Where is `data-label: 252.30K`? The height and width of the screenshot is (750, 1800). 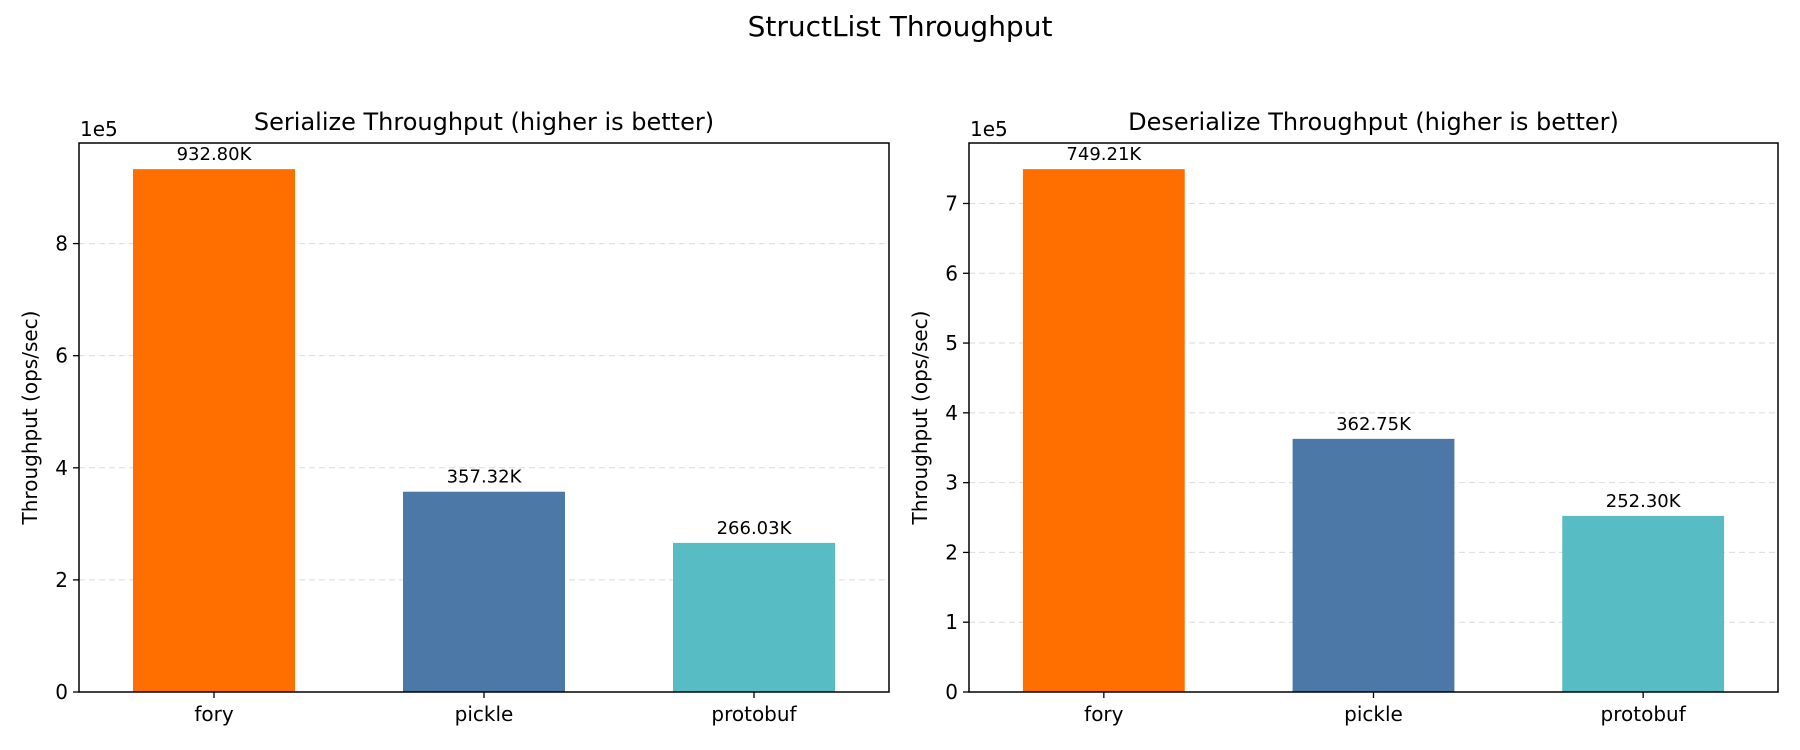
data-label: 252.30K is located at coordinates (1644, 501).